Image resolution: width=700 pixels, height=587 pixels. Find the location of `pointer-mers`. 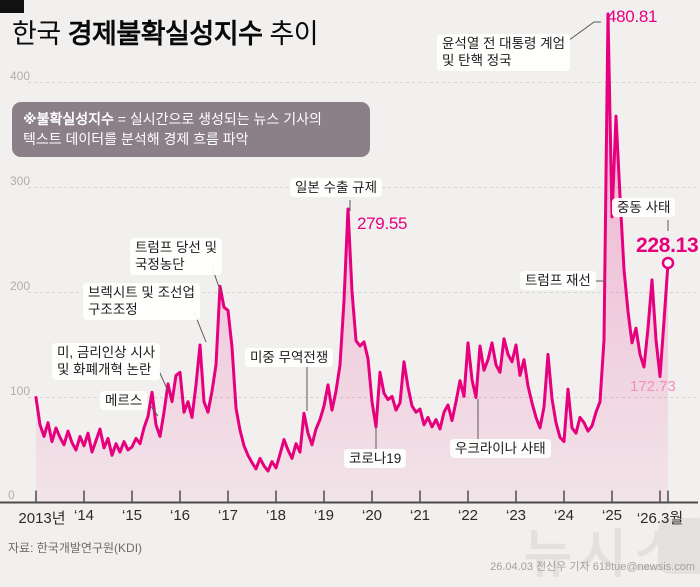

pointer-mers is located at coordinates (154, 410).